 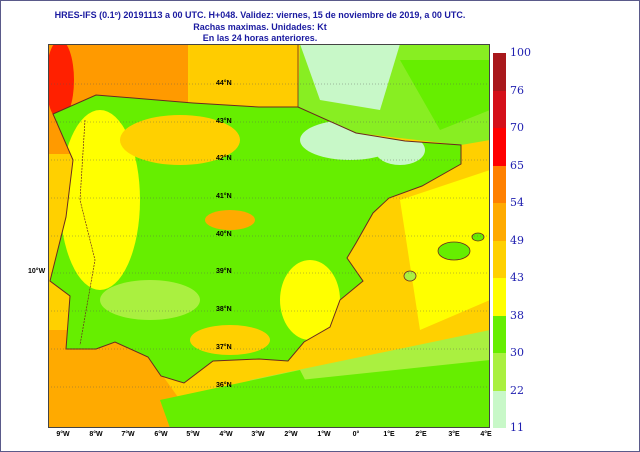 What do you see at coordinates (389, 434) in the screenshot?
I see `lon-label: 1°E` at bounding box center [389, 434].